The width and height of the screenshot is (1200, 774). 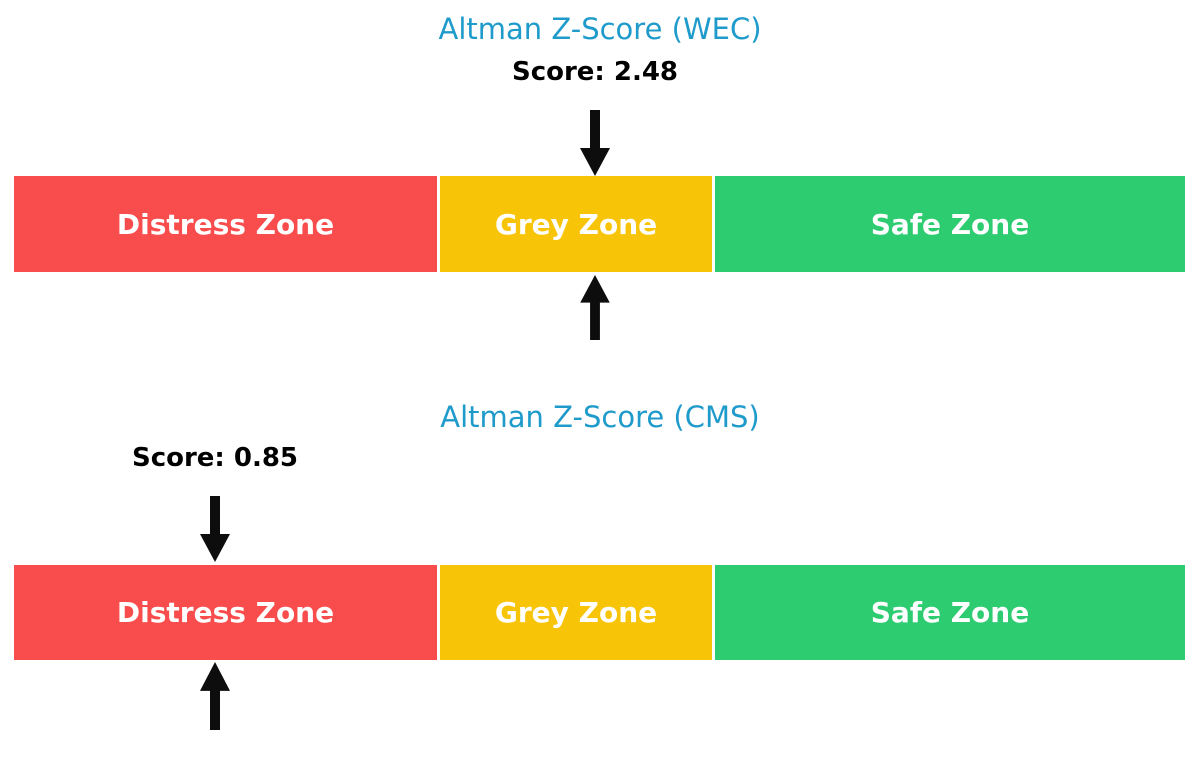 What do you see at coordinates (600, 417) in the screenshot?
I see `chart-title-cms: Altman Z-Score (CMS)` at bounding box center [600, 417].